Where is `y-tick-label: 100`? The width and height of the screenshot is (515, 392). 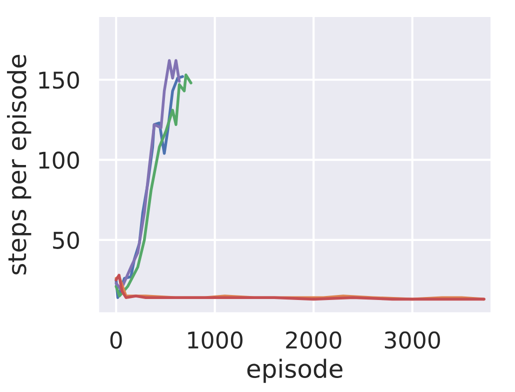
y-tick-label: 100 is located at coordinates (59, 160).